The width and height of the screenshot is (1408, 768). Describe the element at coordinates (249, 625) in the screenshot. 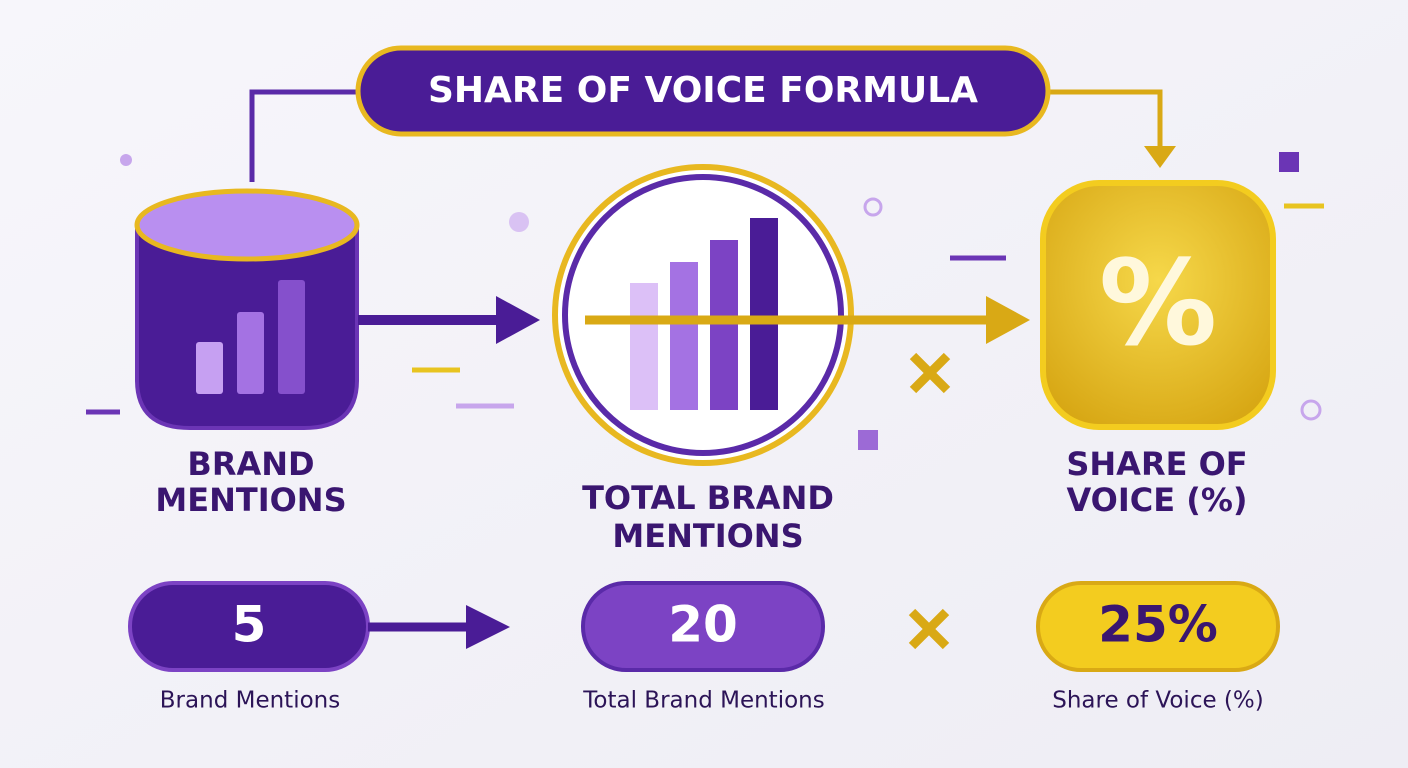

I see `step-value: 5` at that location.